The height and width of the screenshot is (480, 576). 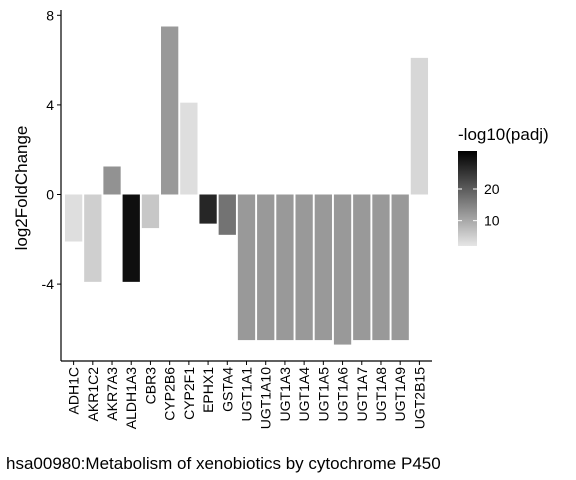 I want to click on bar-ugt1a6, so click(x=342, y=269).